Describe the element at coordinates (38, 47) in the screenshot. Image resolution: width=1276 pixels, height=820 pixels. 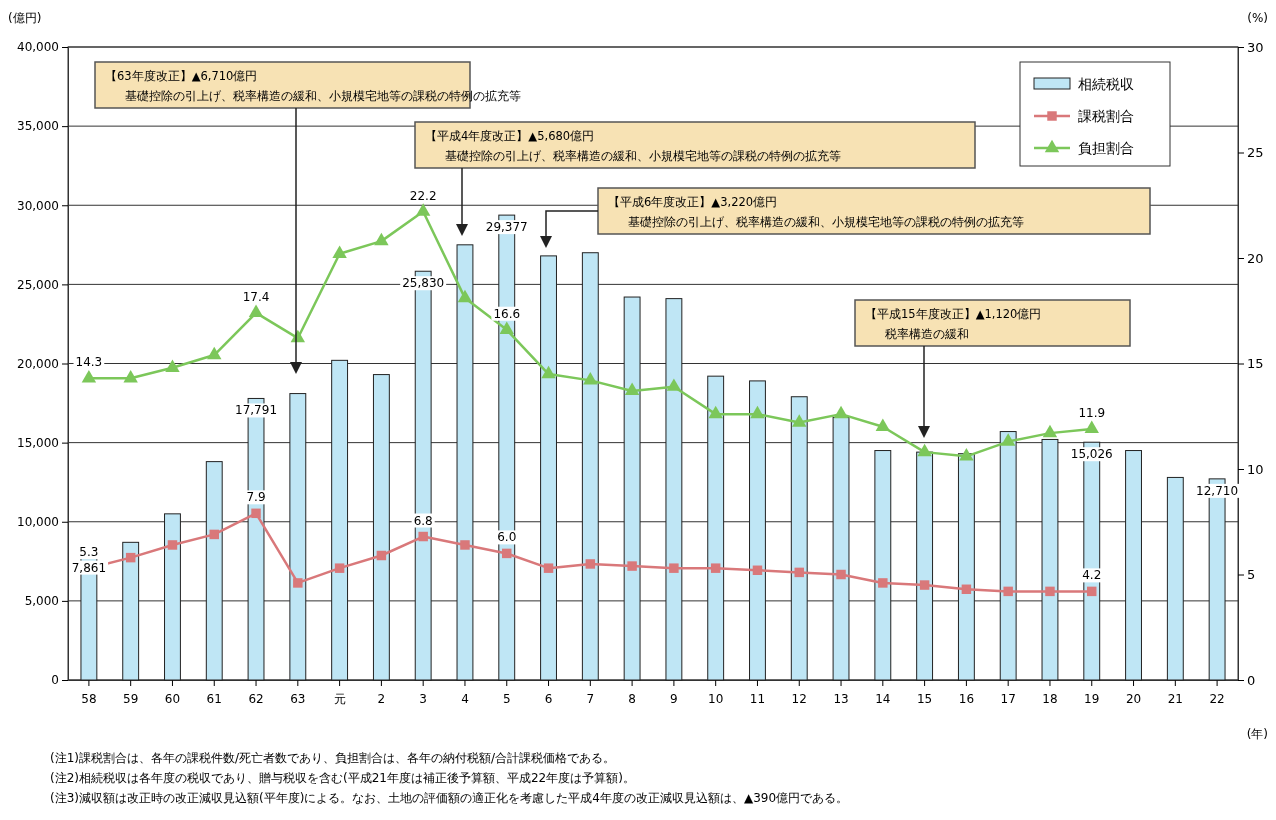
I see `y-tick-label: 40,000` at that location.